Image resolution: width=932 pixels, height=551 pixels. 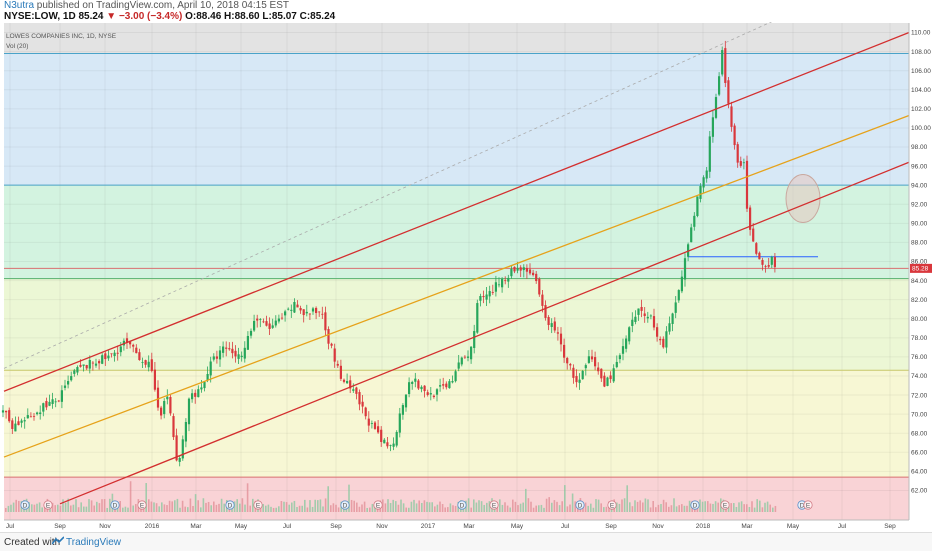 What do you see at coordinates (456, 38) in the screenshot?
I see `zone-grey` at bounding box center [456, 38].